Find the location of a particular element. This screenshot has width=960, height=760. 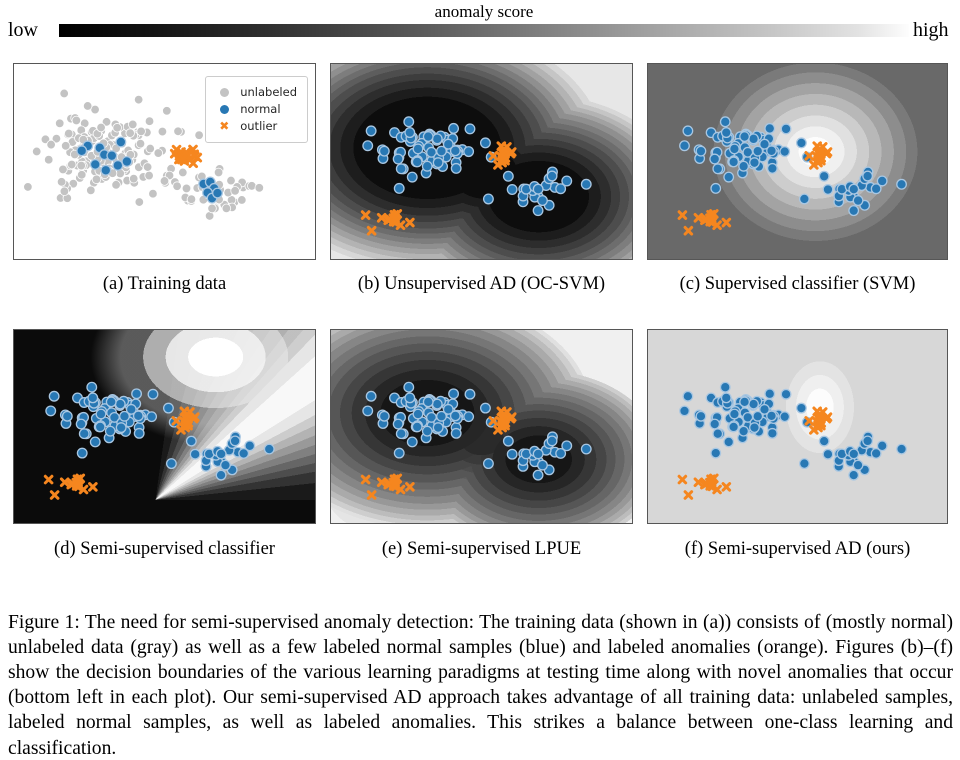

colorbar-high-label: high is located at coordinates (931, 30).